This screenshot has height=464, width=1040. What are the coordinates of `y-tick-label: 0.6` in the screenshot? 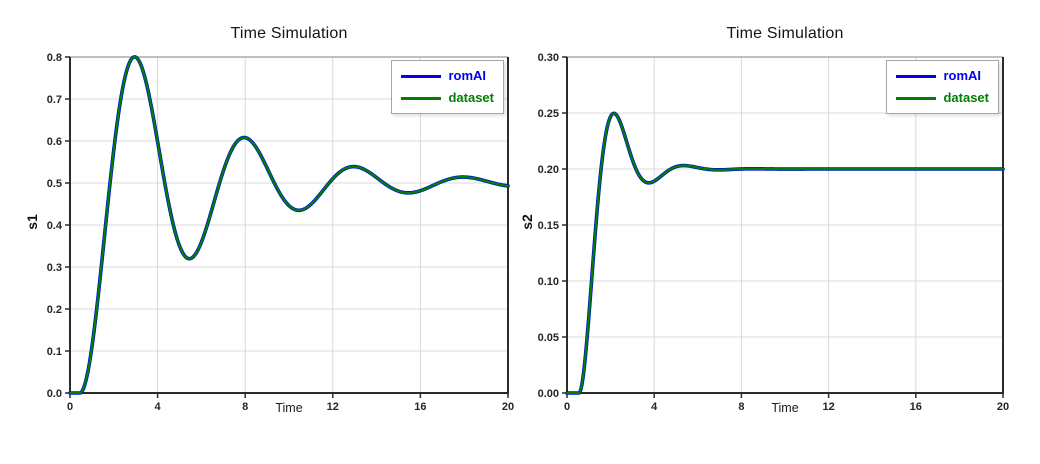 It's located at (54, 142).